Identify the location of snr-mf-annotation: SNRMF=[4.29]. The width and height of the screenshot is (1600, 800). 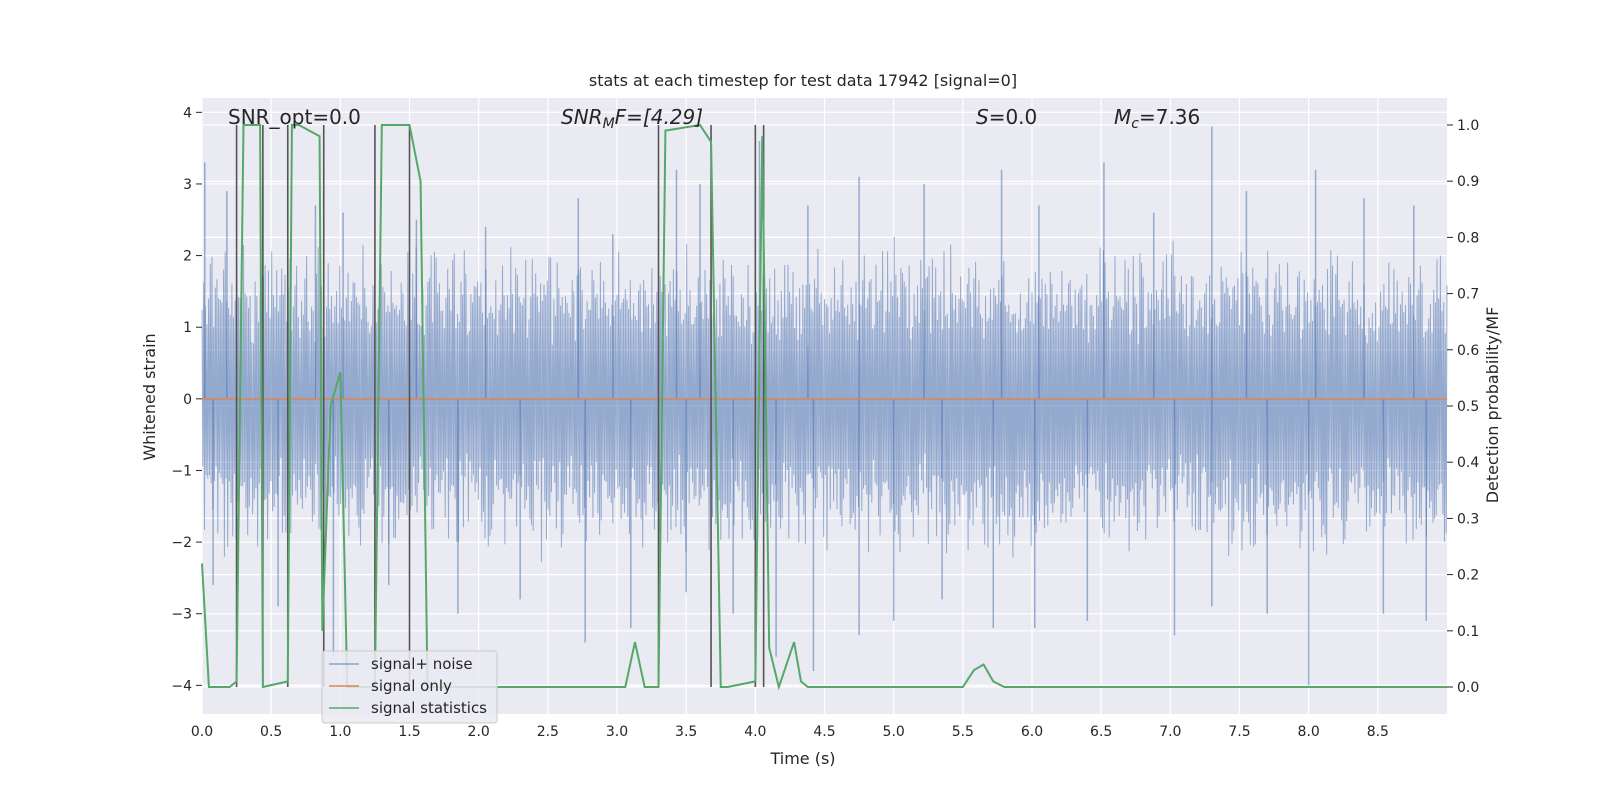
(632, 118).